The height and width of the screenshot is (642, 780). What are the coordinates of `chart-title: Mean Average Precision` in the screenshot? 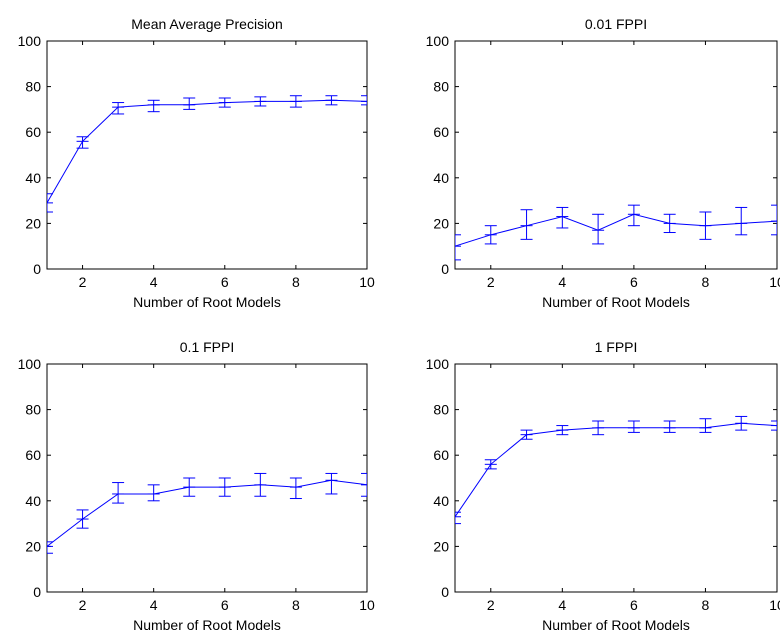 It's located at (207, 24).